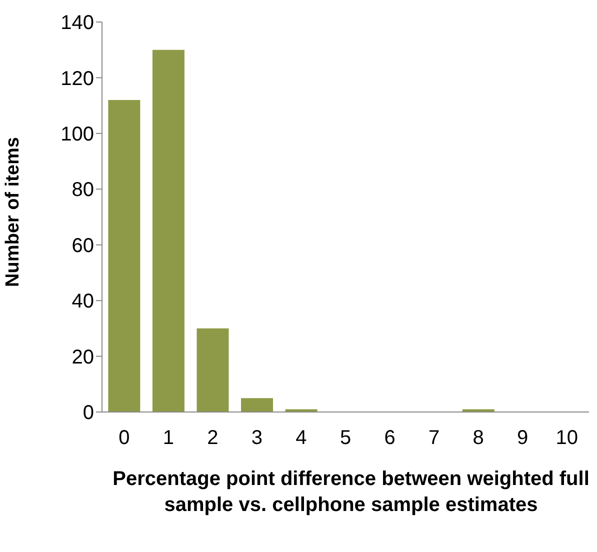  I want to click on y-tick-label: 0, so click(88, 413).